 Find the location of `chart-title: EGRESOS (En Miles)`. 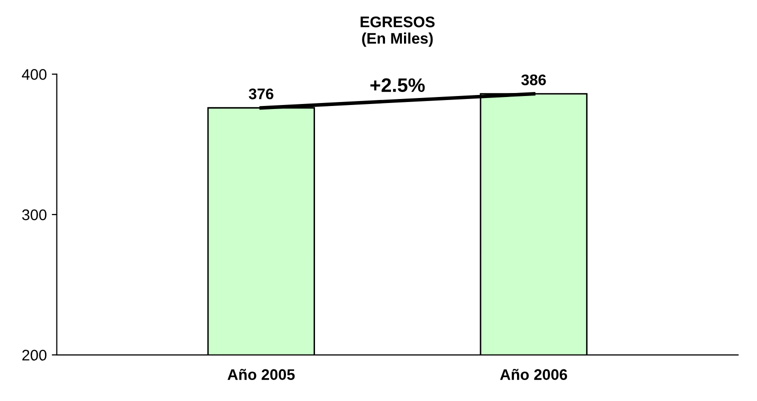

chart-title: EGRESOS (En Miles) is located at coordinates (397, 31).